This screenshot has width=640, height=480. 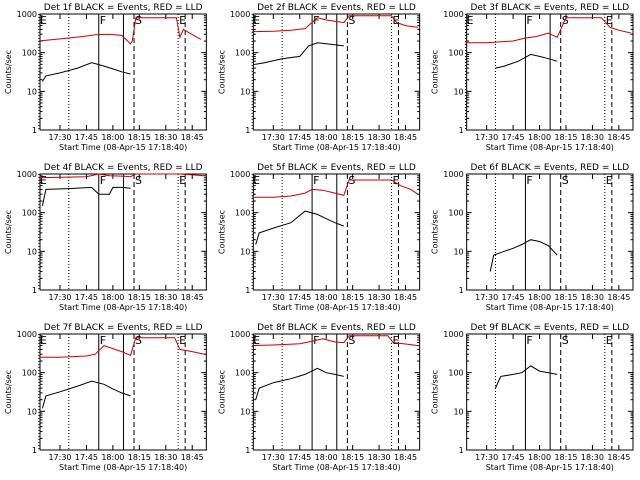 I want to click on panel-title: Det 4f BLACK = Events, RED = LLD, so click(x=123, y=168).